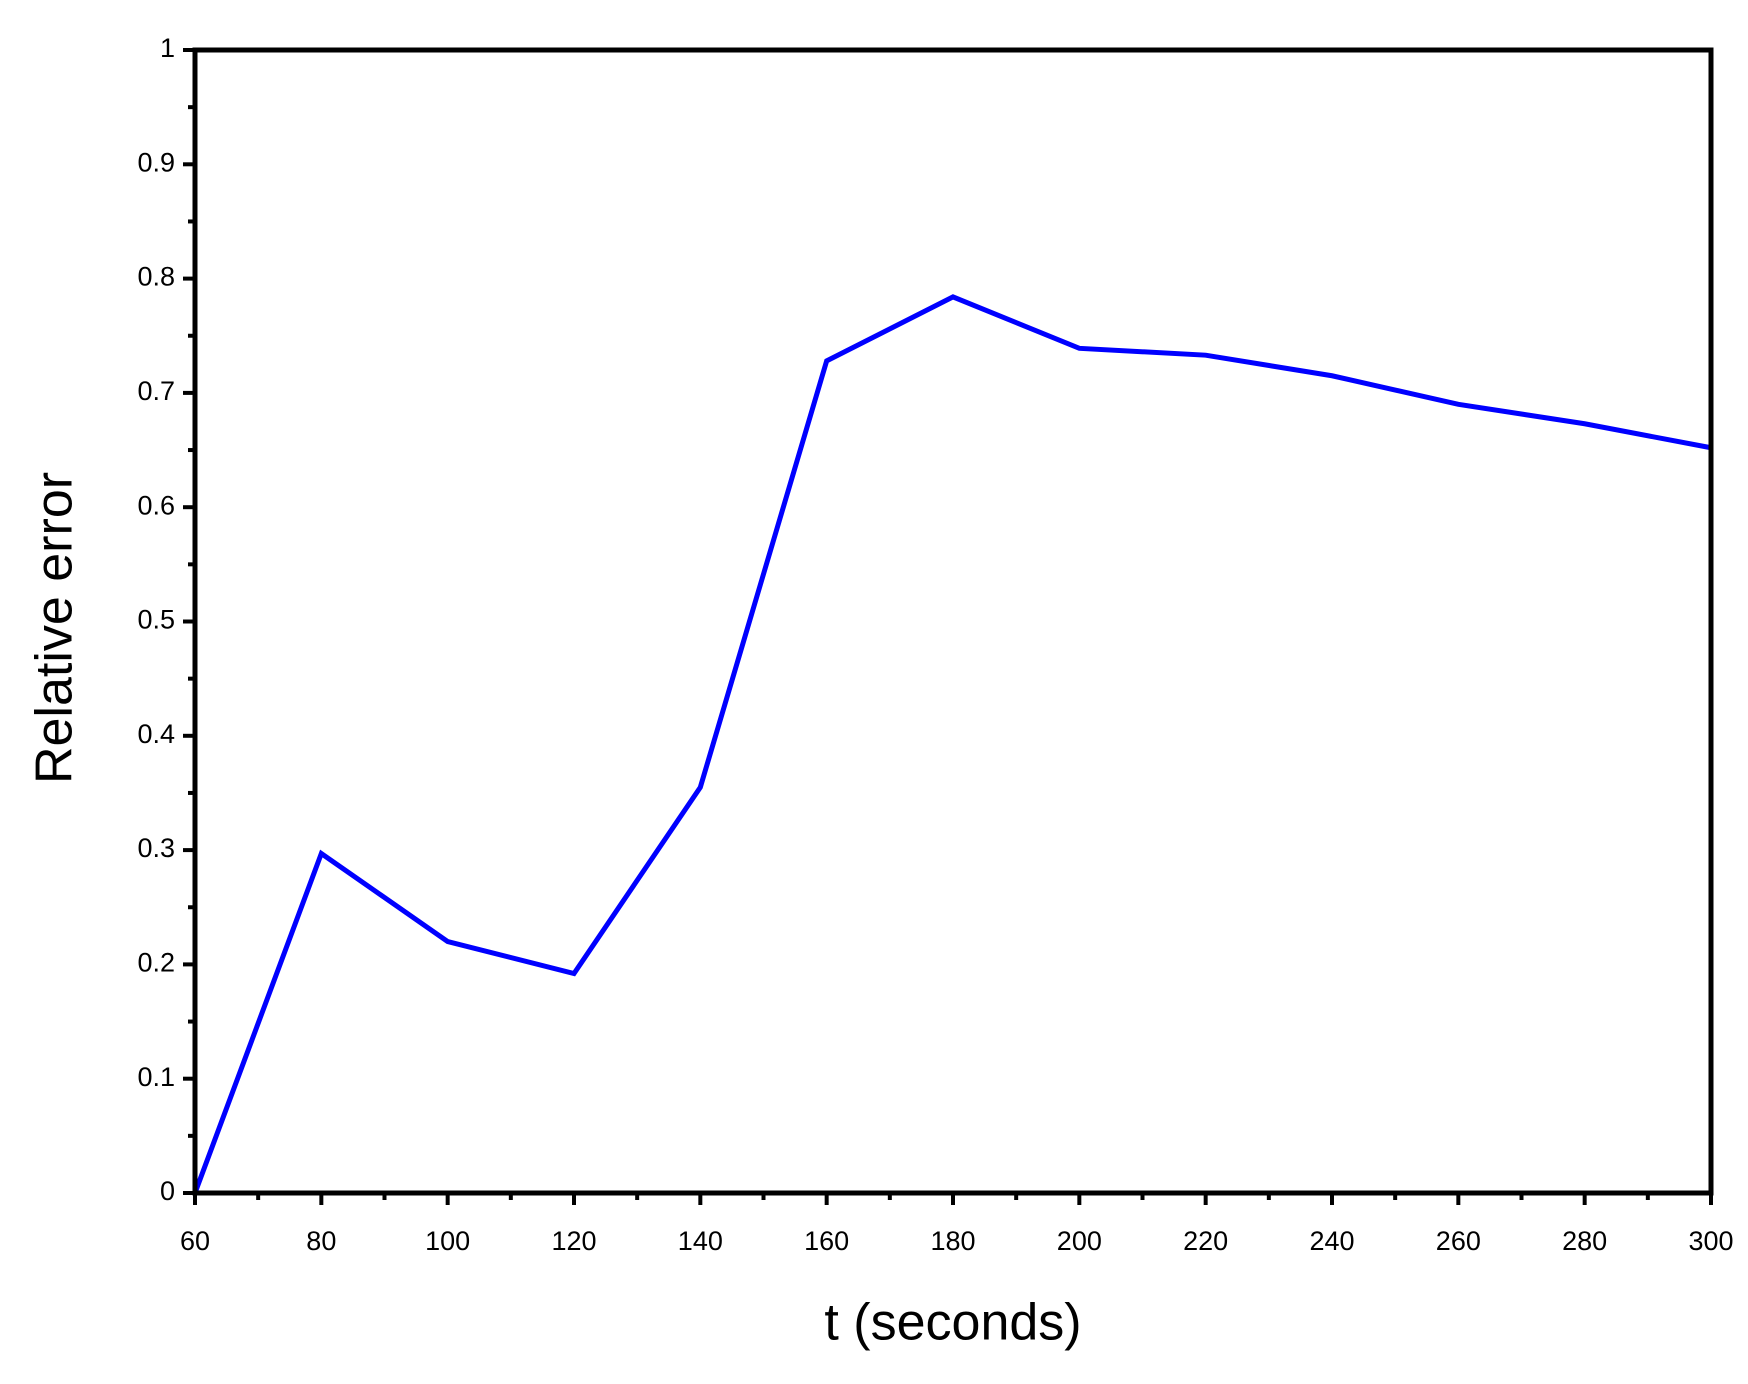  Describe the element at coordinates (156, 162) in the screenshot. I see `y-tick-label: 0.9` at that location.